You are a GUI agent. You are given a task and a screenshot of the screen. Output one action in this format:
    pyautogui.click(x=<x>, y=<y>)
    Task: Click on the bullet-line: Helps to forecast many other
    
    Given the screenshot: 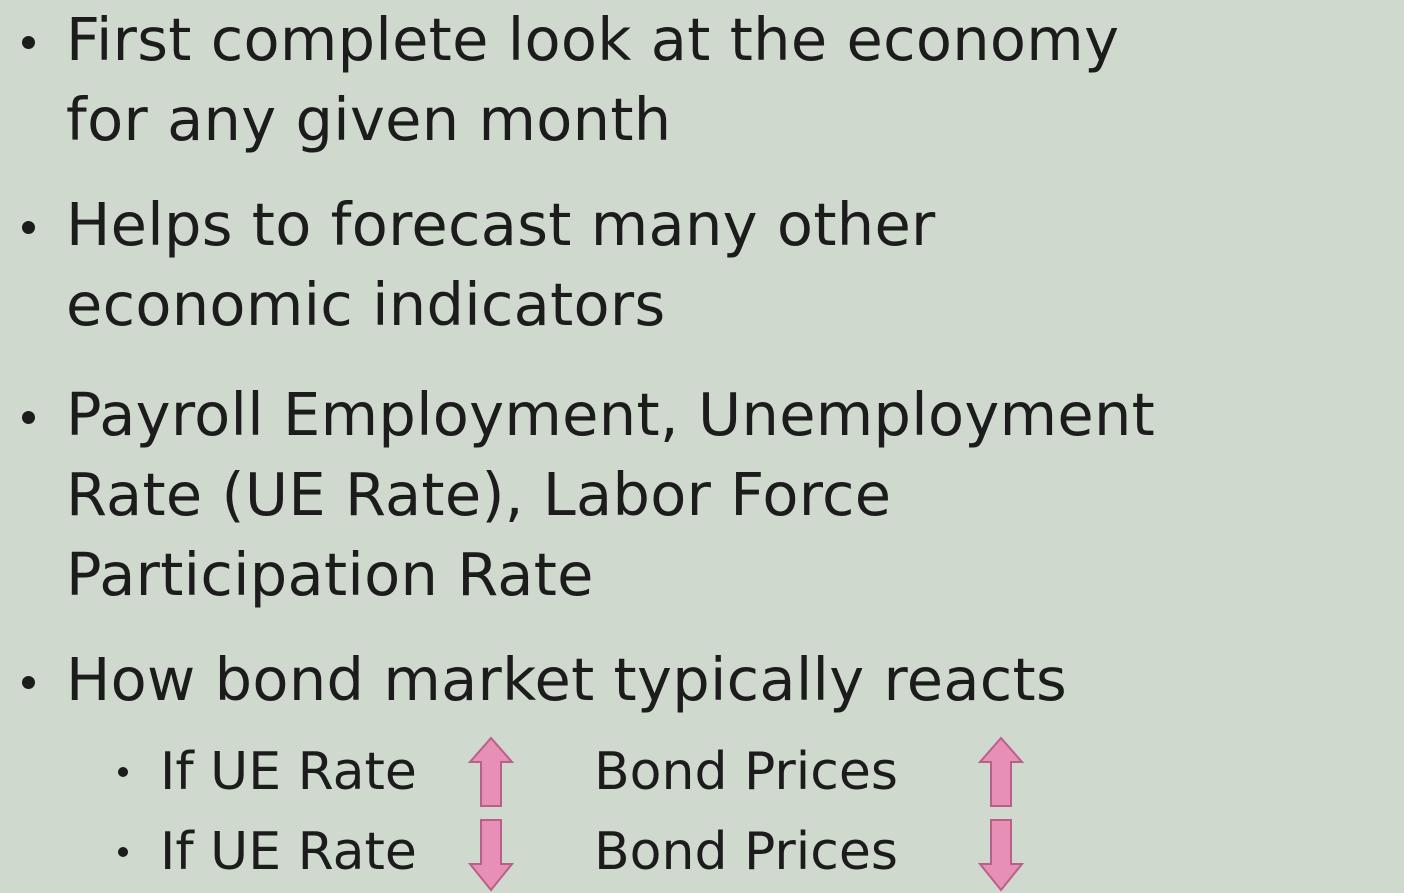 What is the action you would take?
    pyautogui.click(x=501, y=224)
    